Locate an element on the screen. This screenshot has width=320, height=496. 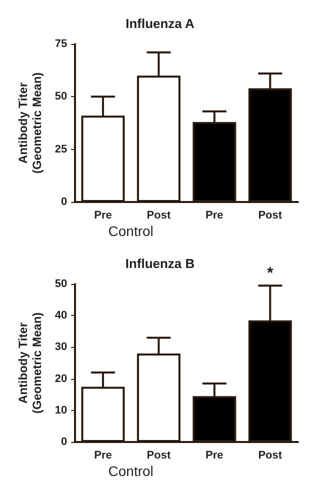
y-tick-label: 25 is located at coordinates (61, 149).